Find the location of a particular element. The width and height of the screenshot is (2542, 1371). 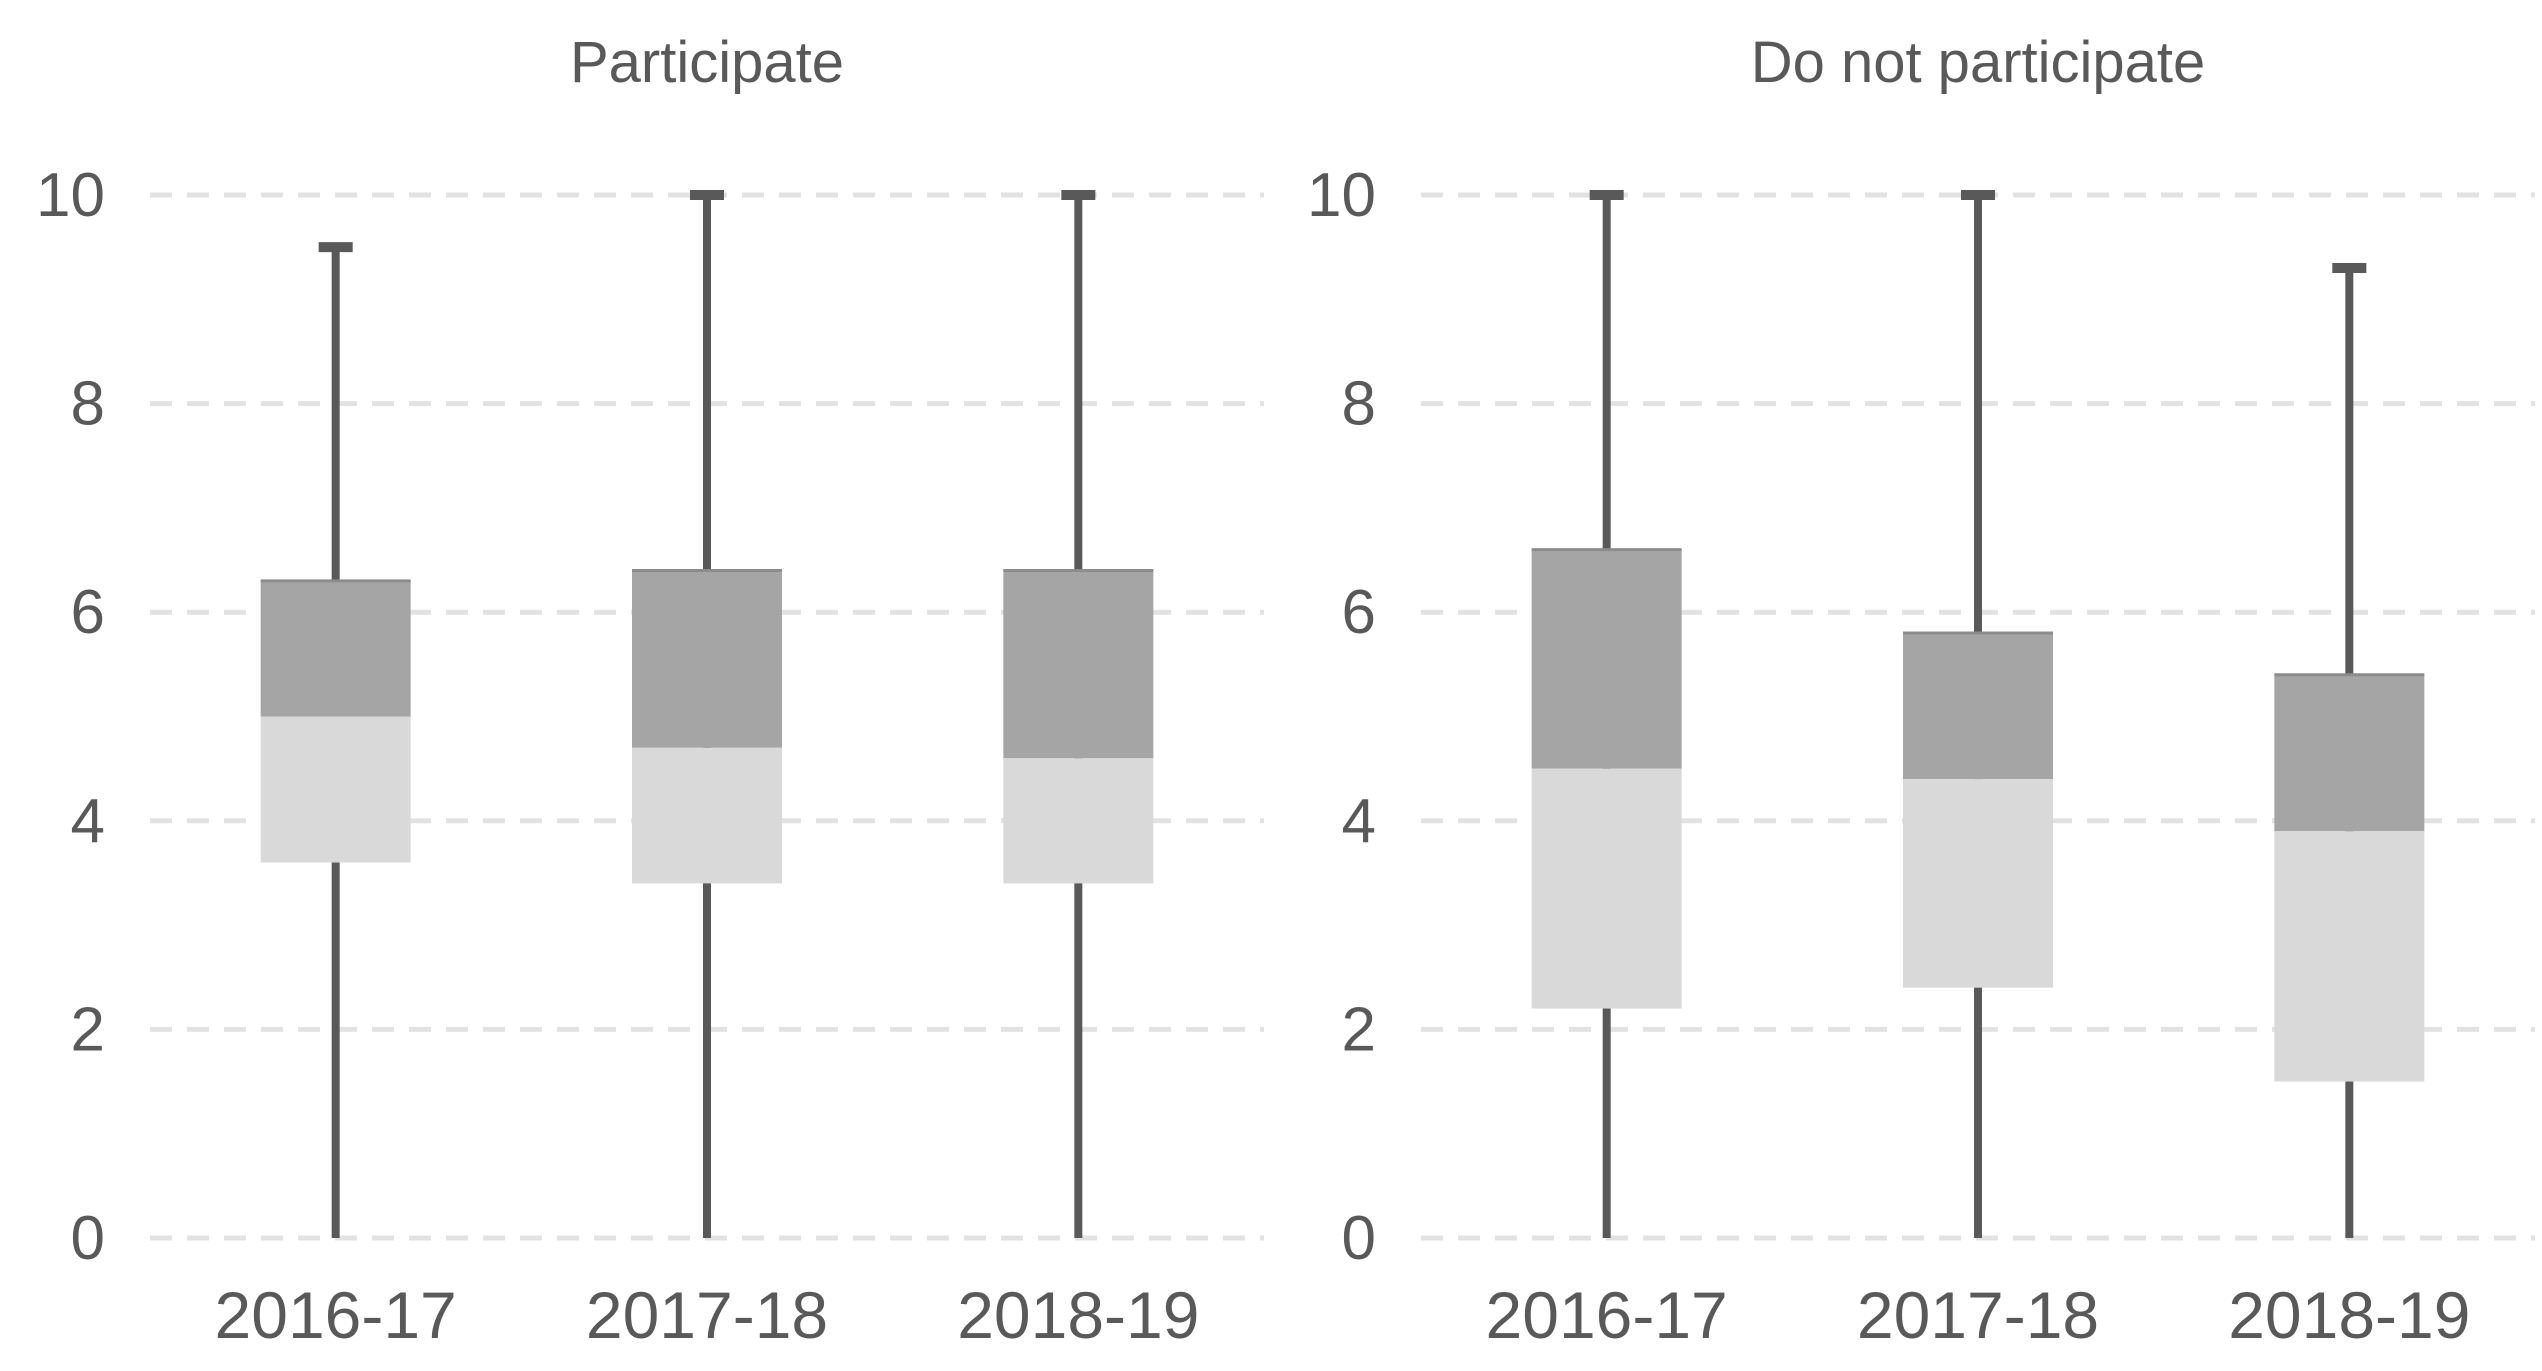

chart-title: Participate is located at coordinates (707, 62).